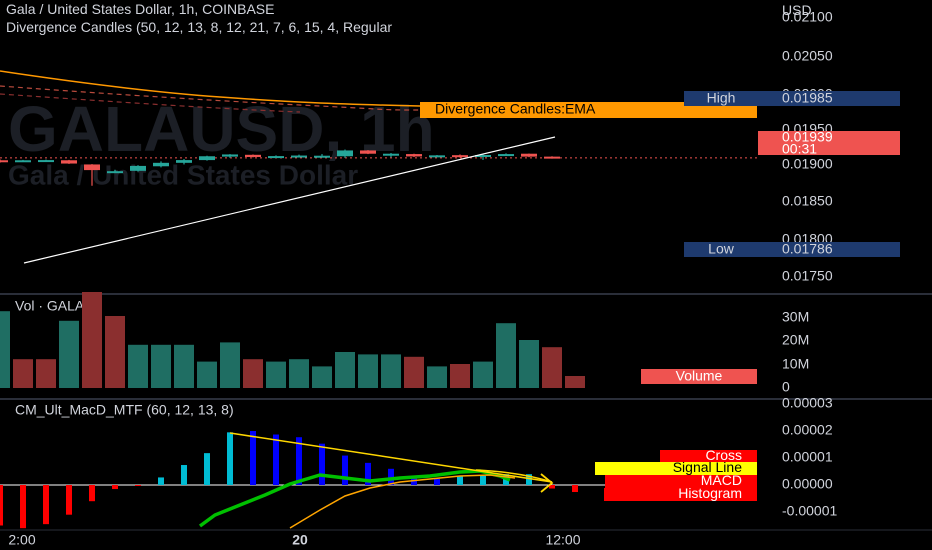  What do you see at coordinates (797, 10) in the screenshot?
I see `currency-label: USD` at bounding box center [797, 10].